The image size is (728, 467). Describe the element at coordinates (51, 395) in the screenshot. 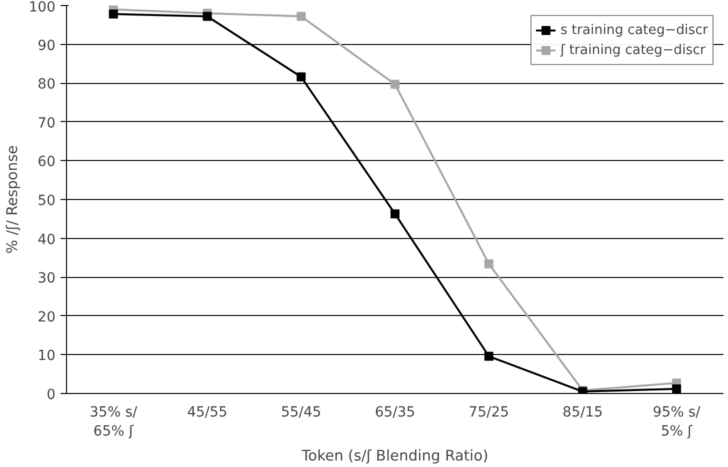

I see `y-tick-label: 0` at that location.